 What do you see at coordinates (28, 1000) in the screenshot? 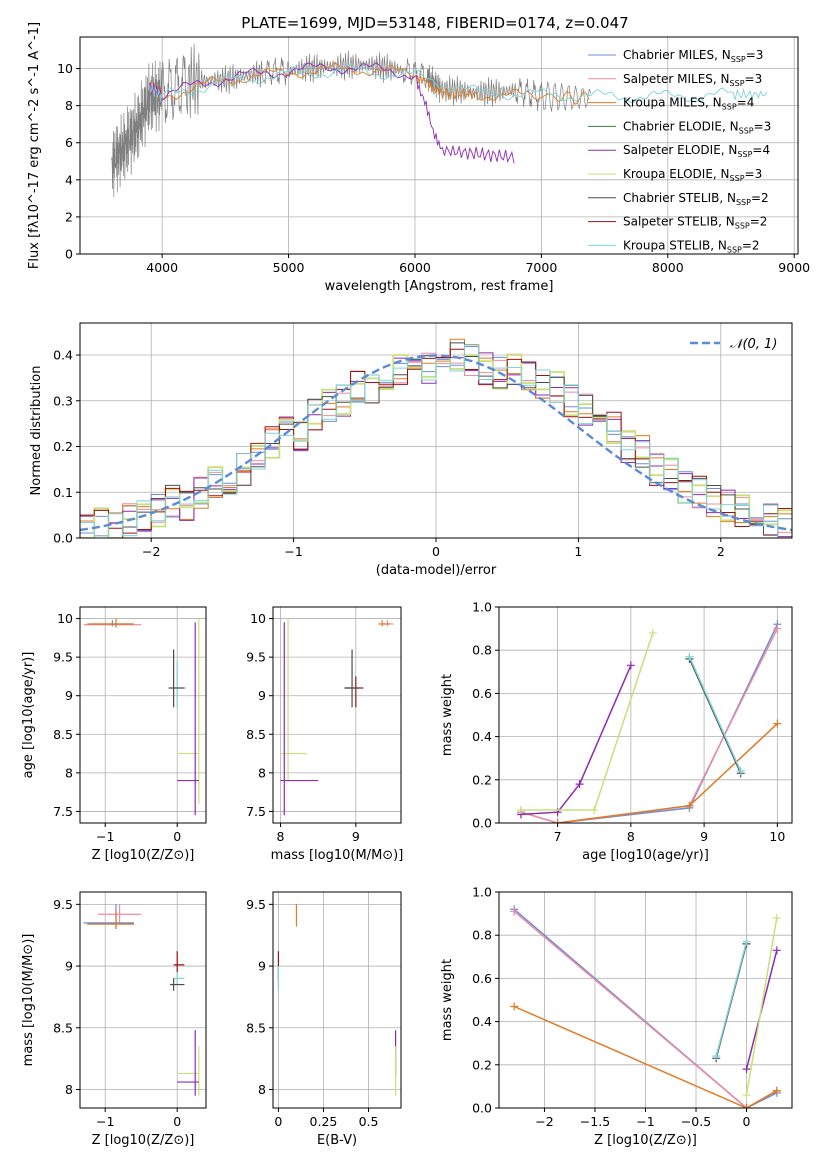
I see `y-axis-label: mass [log10(M/M⊙)]` at bounding box center [28, 1000].